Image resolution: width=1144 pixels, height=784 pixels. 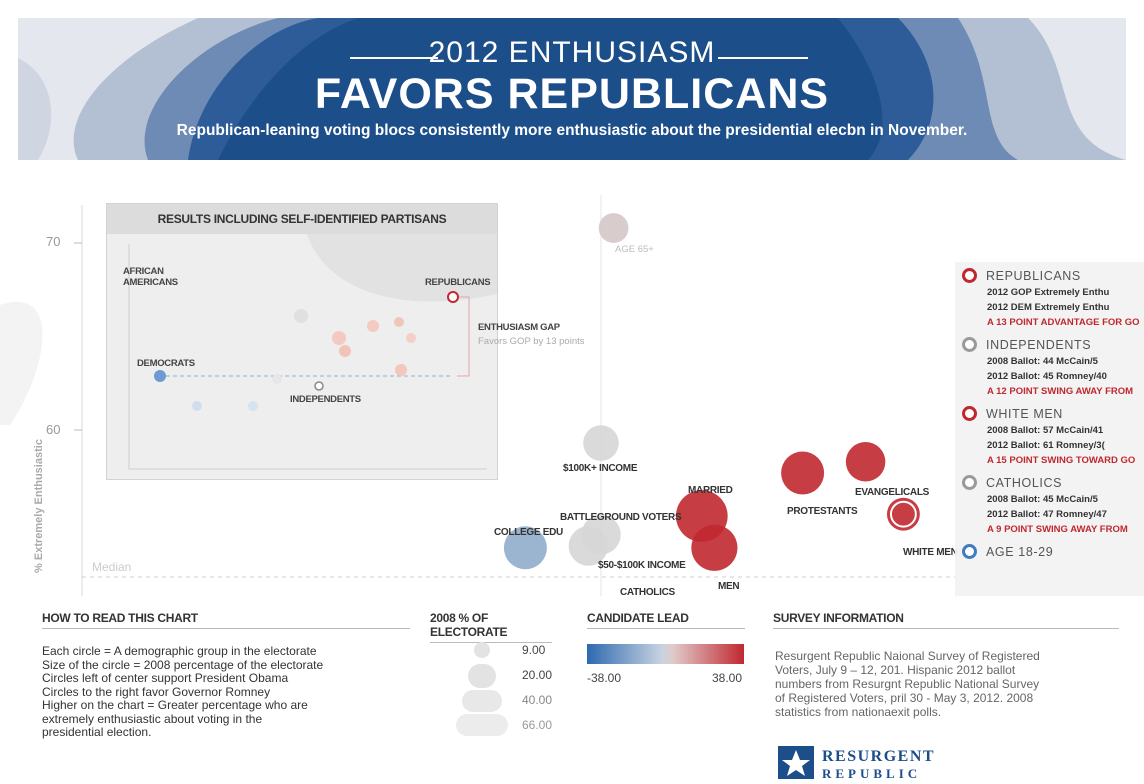 I want to click on title-line-1: 2012 ENTHUSIASM, so click(x=572, y=52).